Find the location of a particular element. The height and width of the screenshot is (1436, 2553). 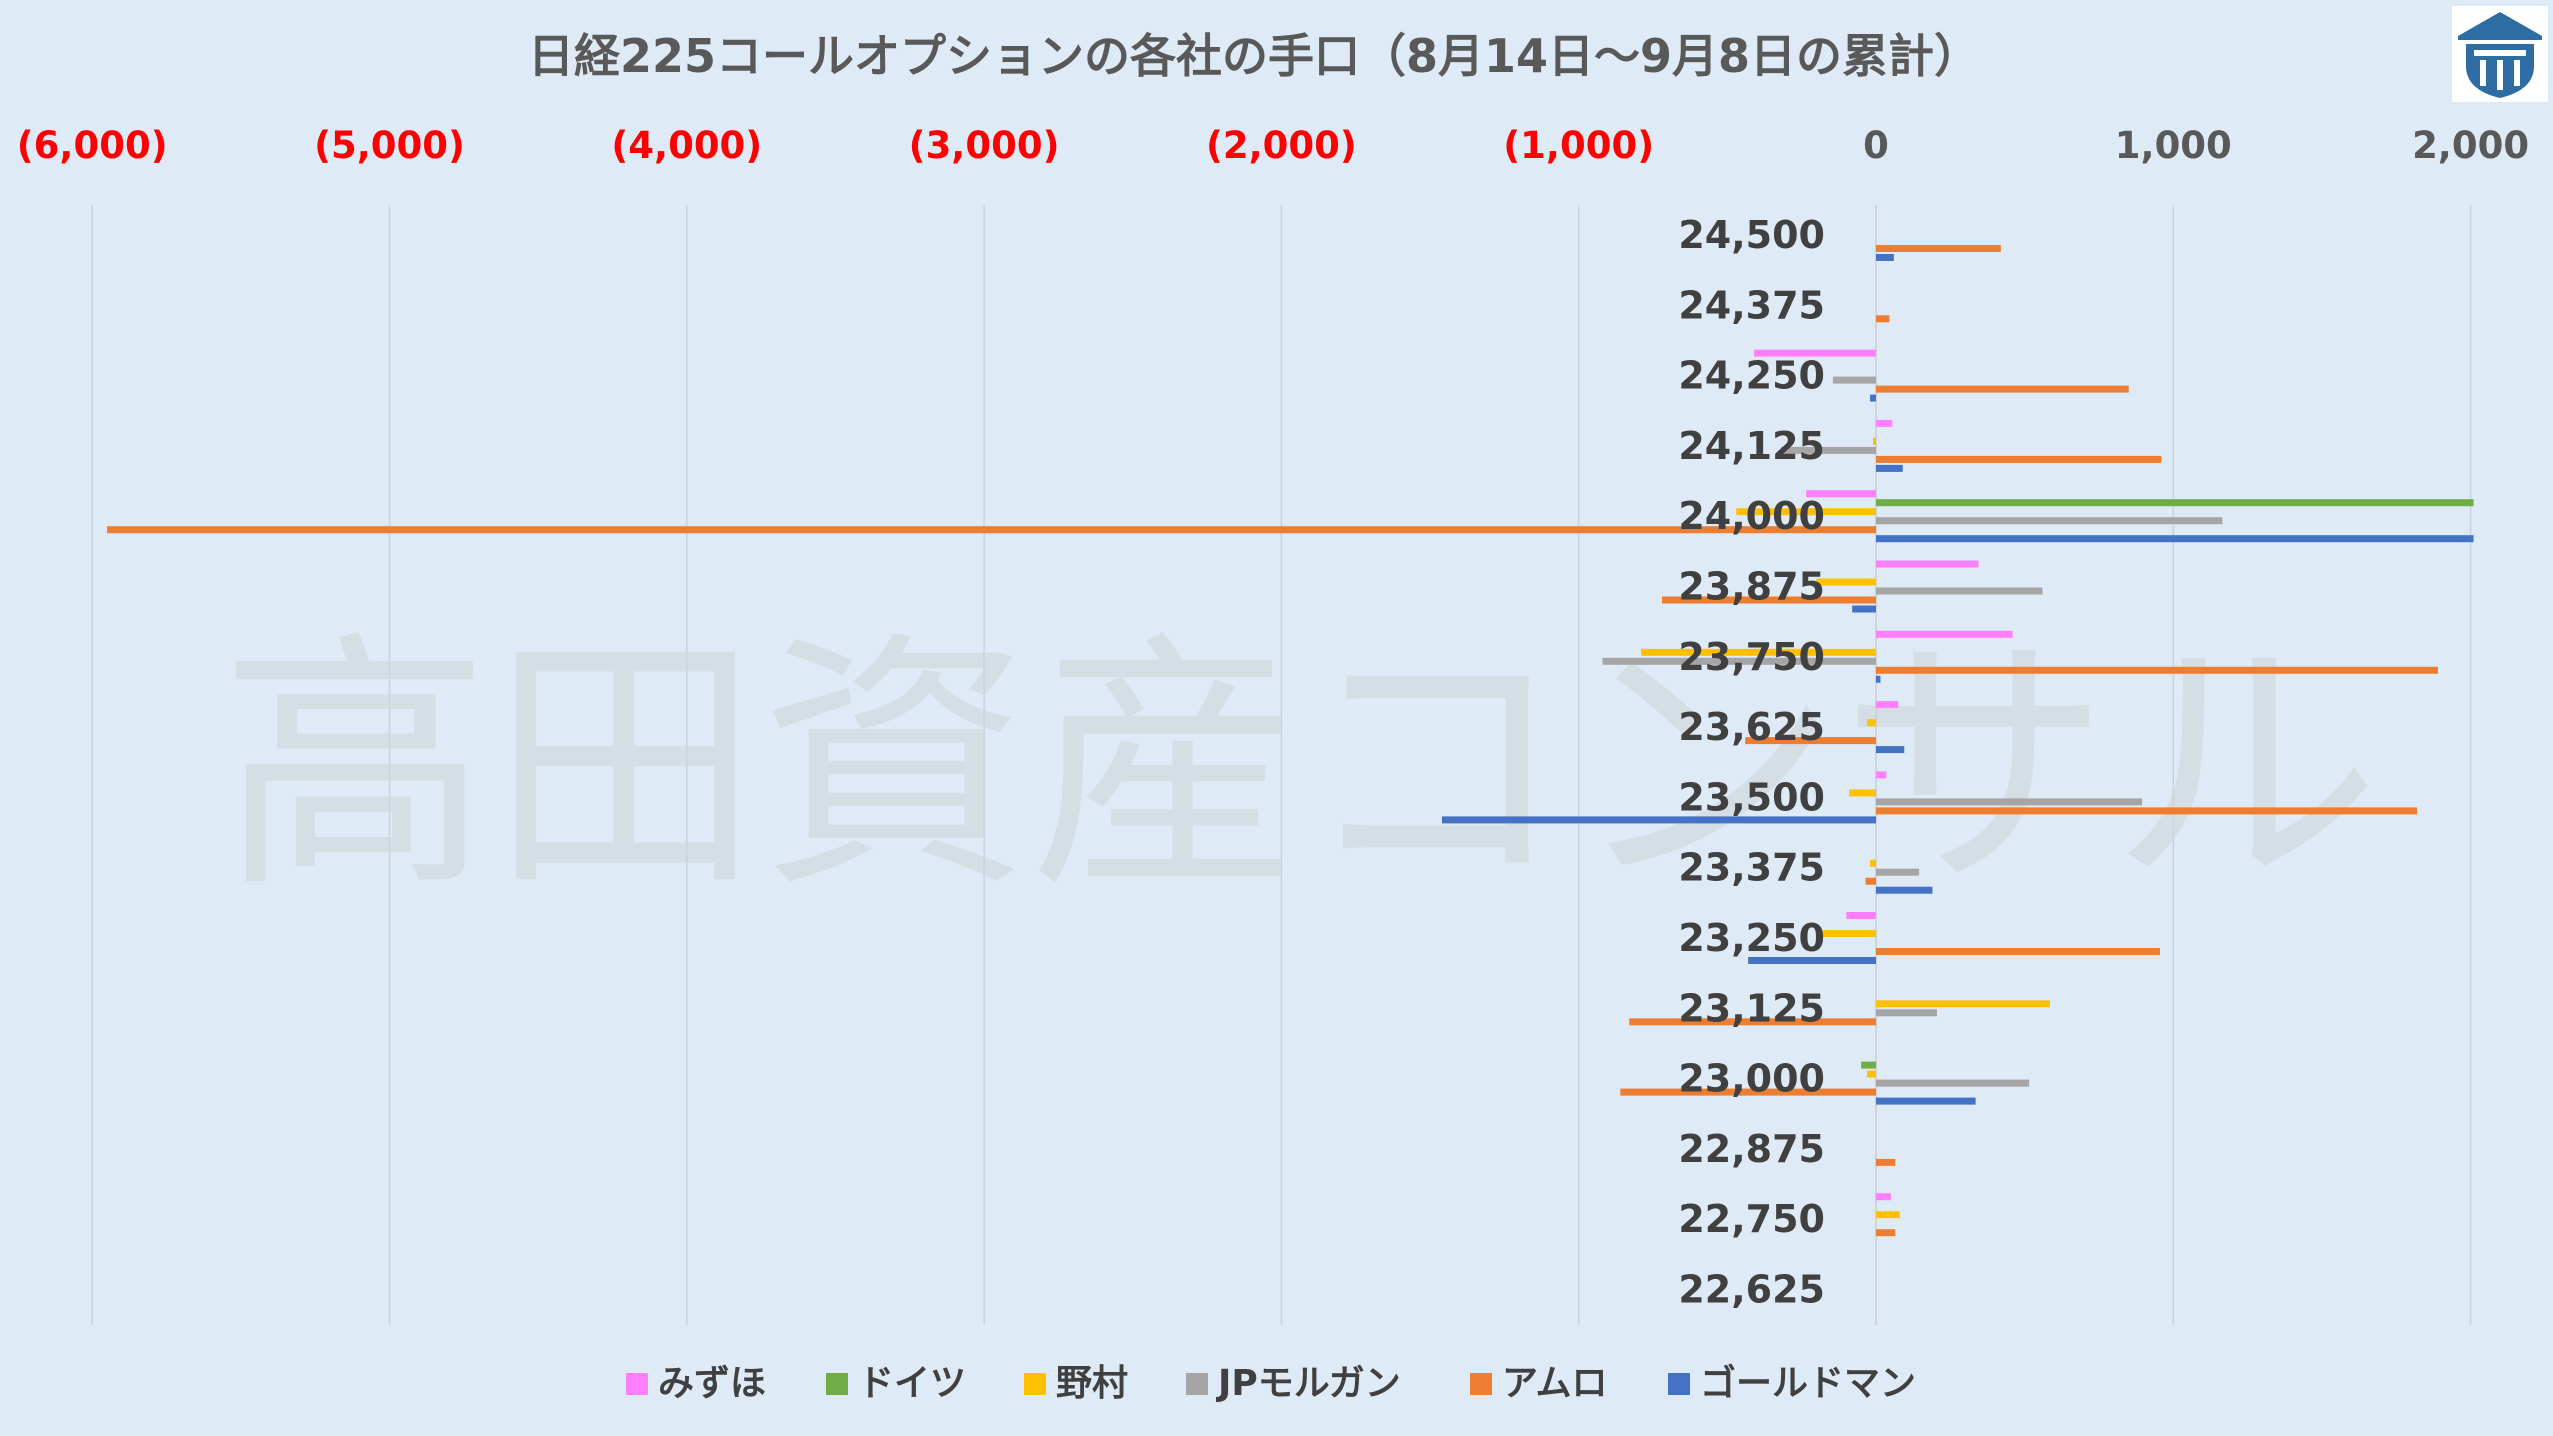

bar-野村-22,750 is located at coordinates (1888, 1215).